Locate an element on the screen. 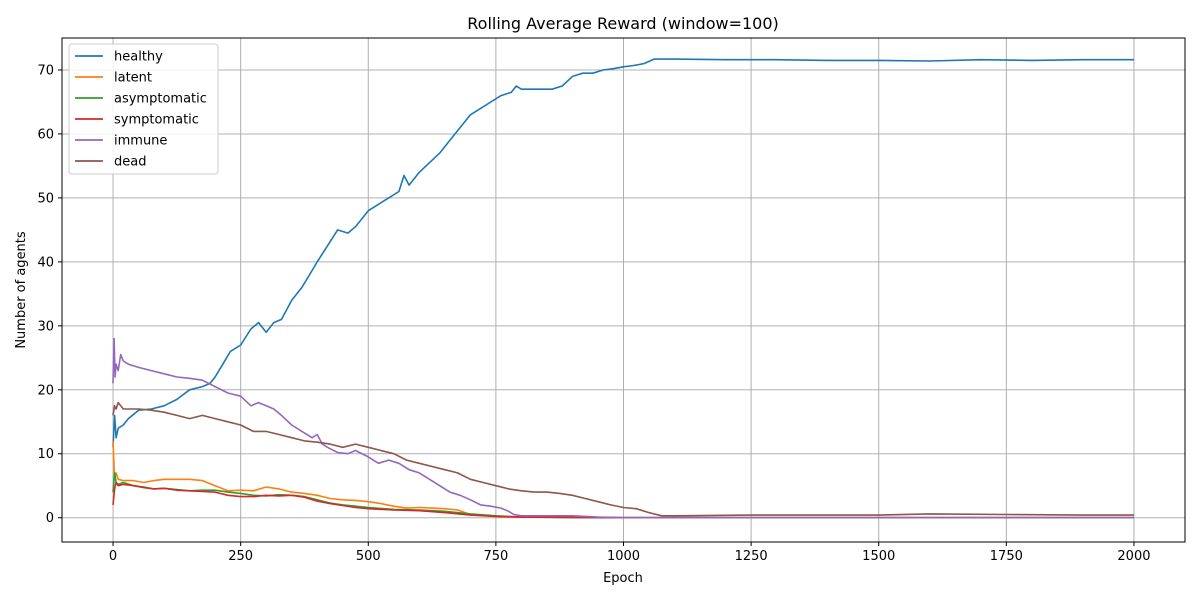  x-tick-label: 750 is located at coordinates (495, 556).